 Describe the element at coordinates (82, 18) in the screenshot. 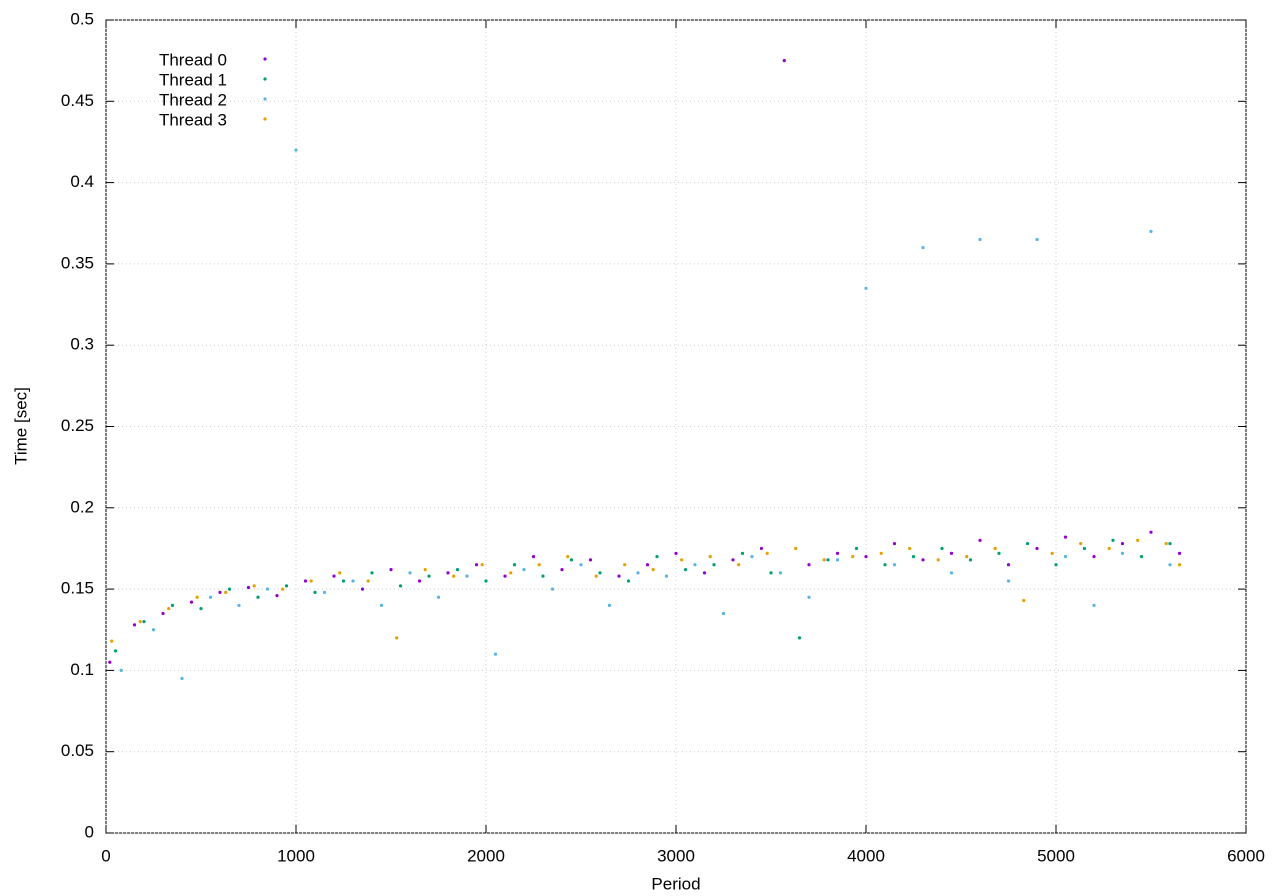

I see `y-tick-label: 0.5` at that location.